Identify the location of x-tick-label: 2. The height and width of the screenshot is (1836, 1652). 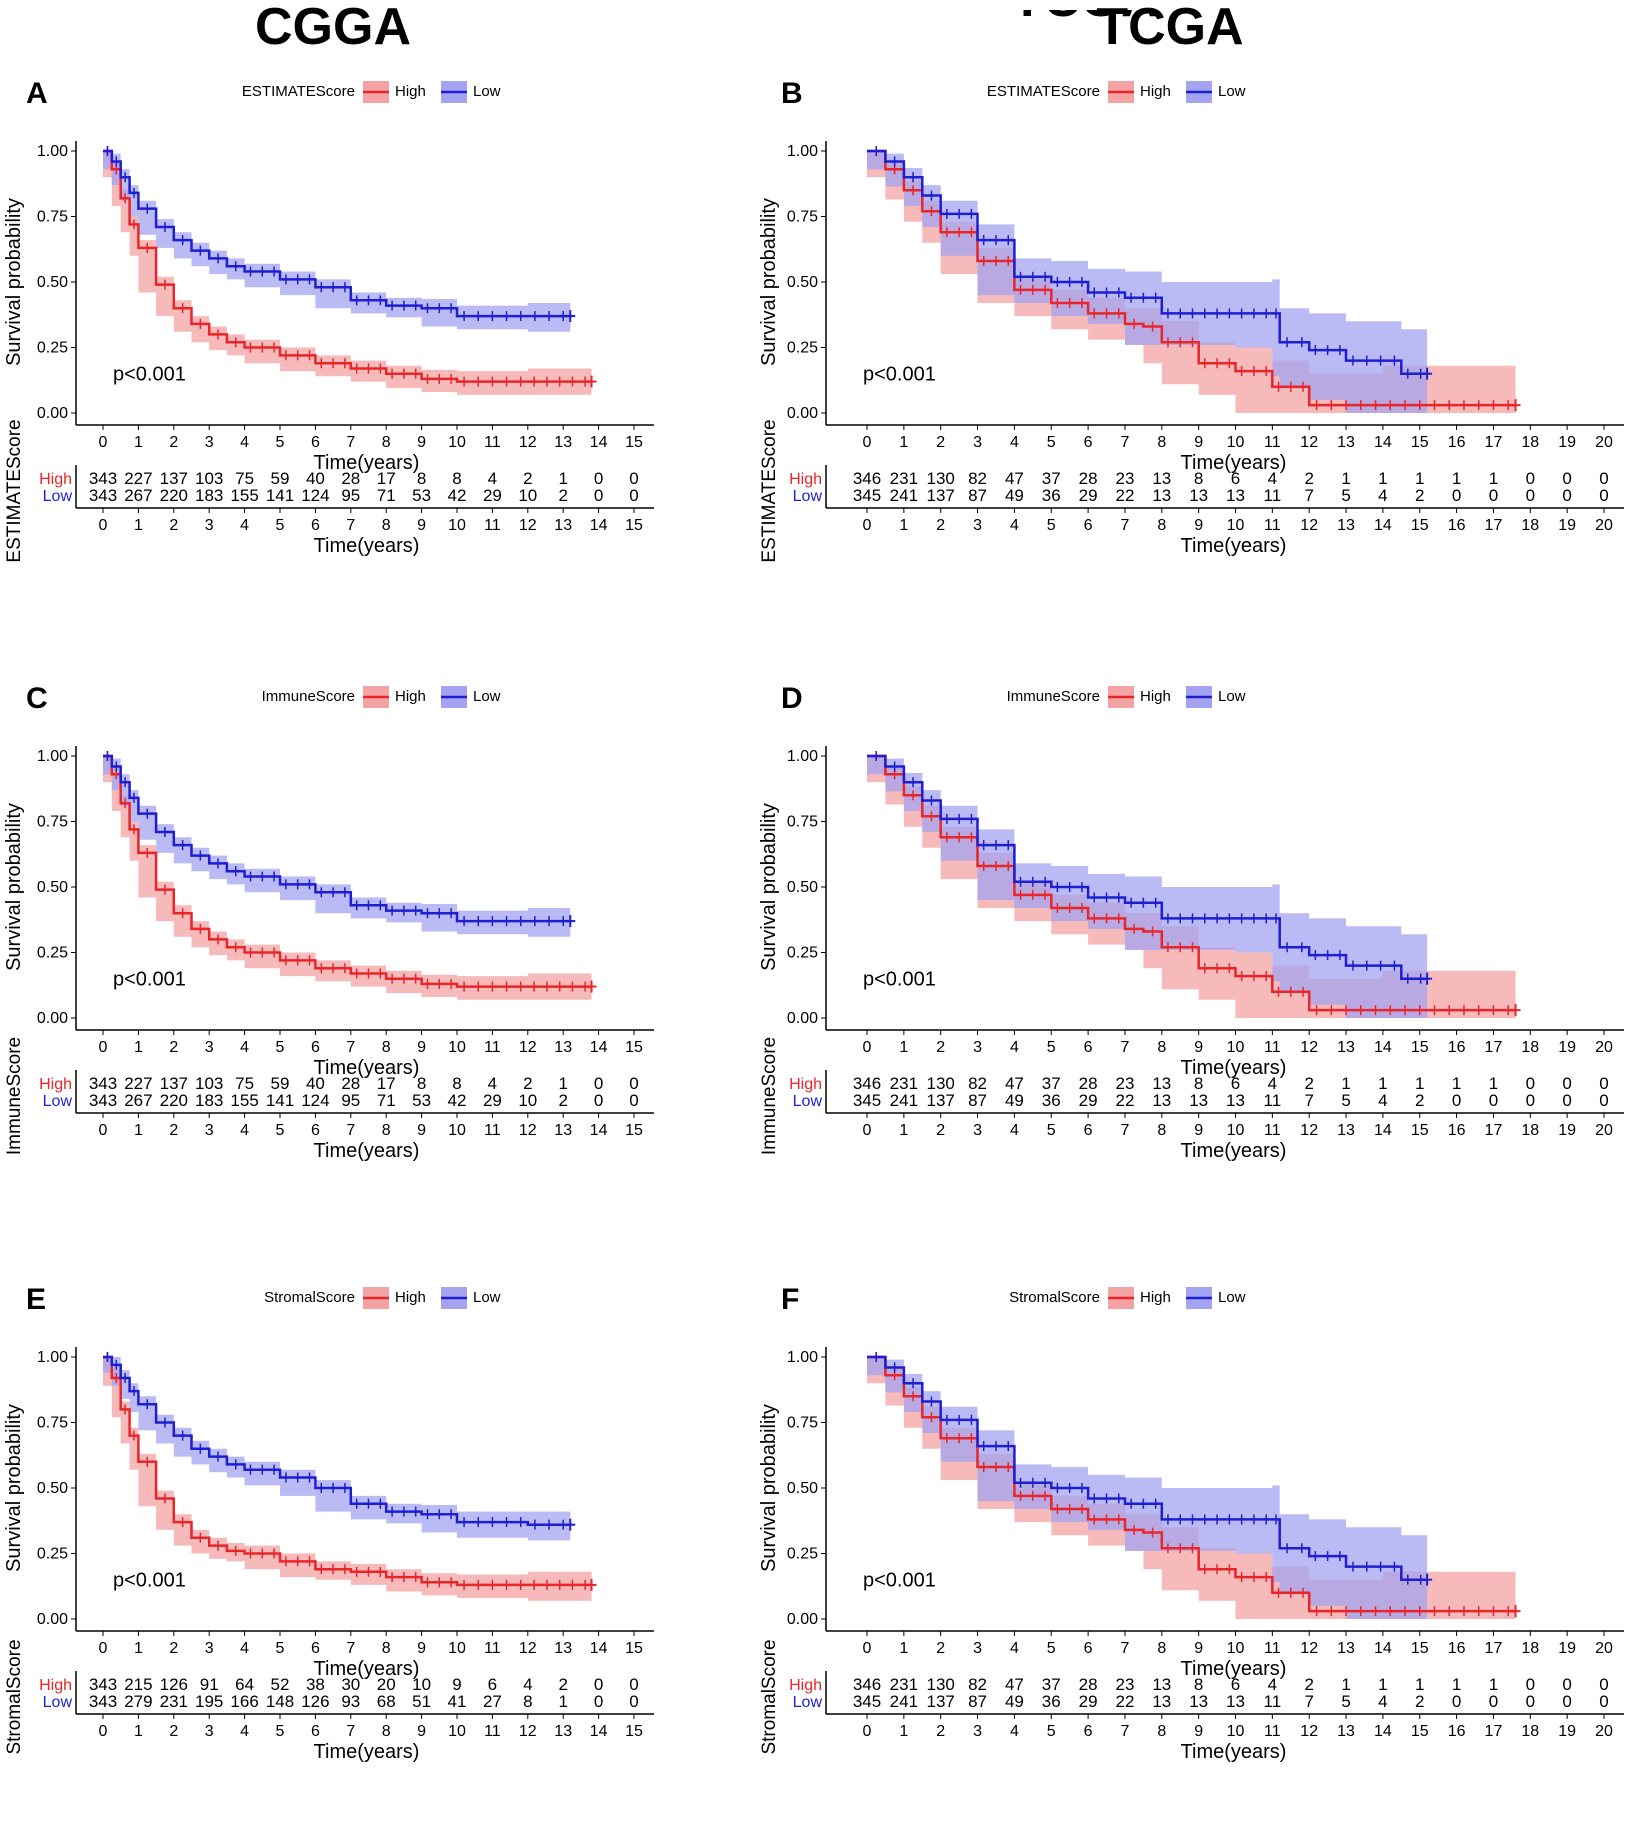
(173, 1648).